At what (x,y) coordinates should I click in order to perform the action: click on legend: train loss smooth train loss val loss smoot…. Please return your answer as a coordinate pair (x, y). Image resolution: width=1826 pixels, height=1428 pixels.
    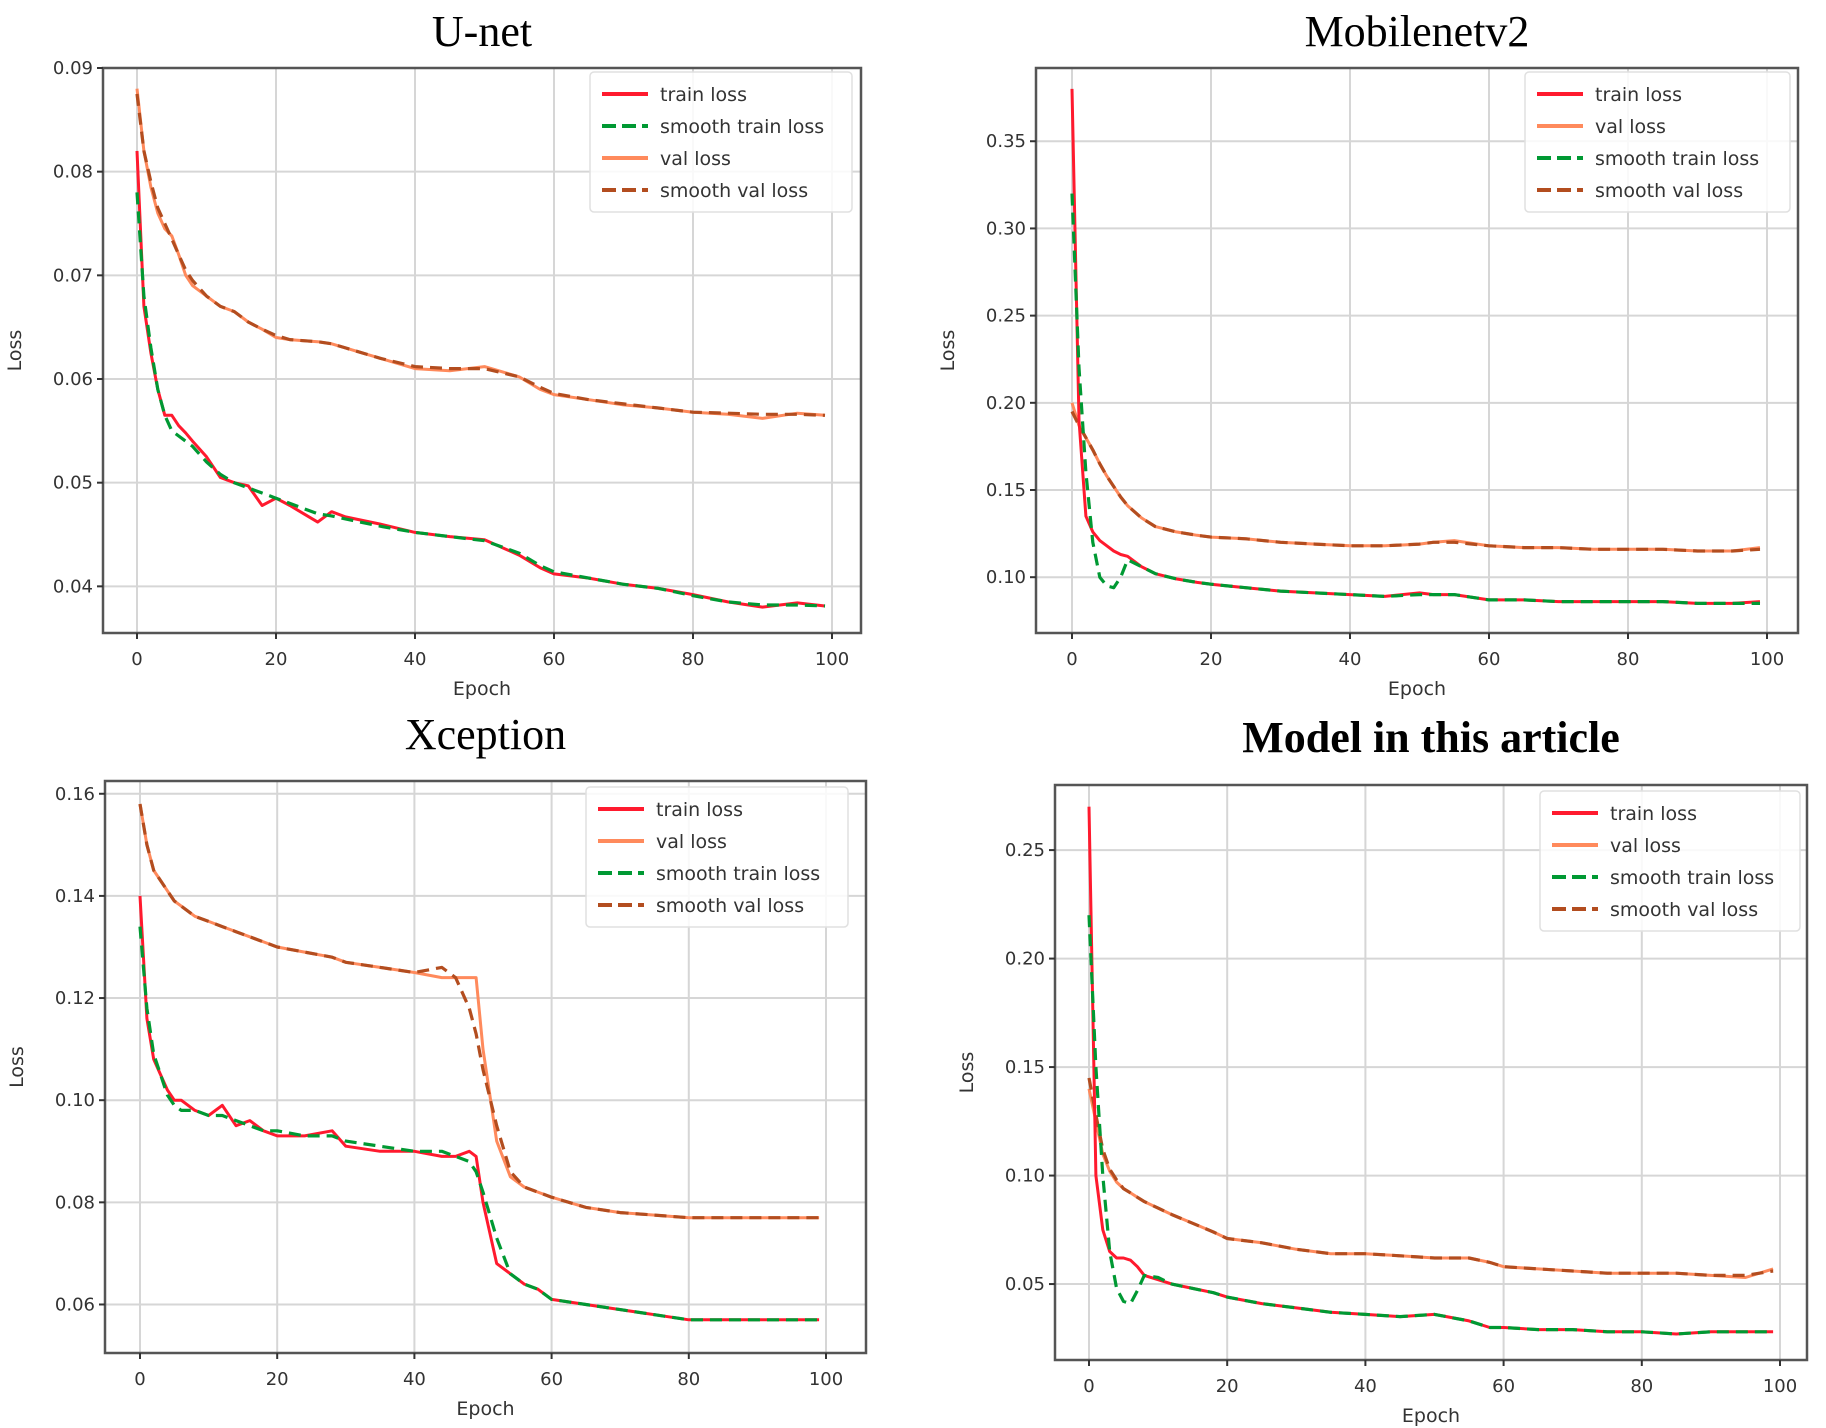
    Looking at the image, I should click on (721, 142).